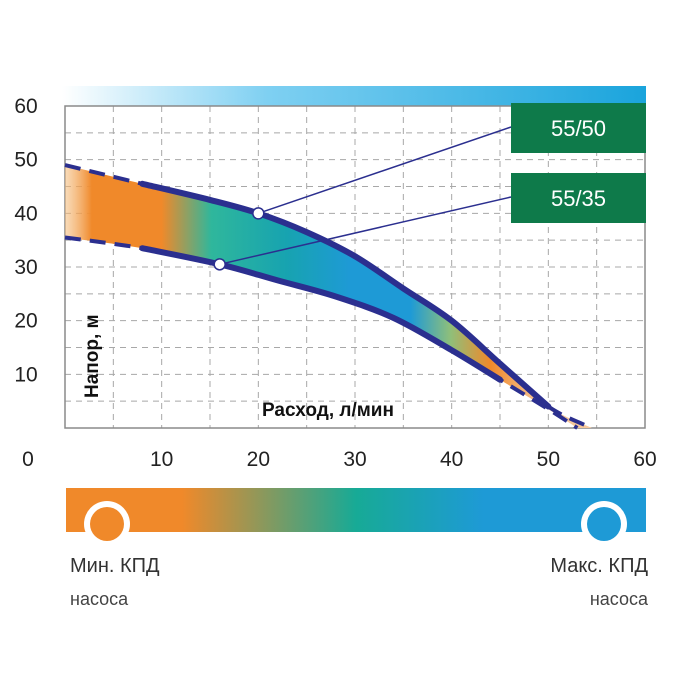  I want to click on series-badge-label: 55/35, so click(578, 198).